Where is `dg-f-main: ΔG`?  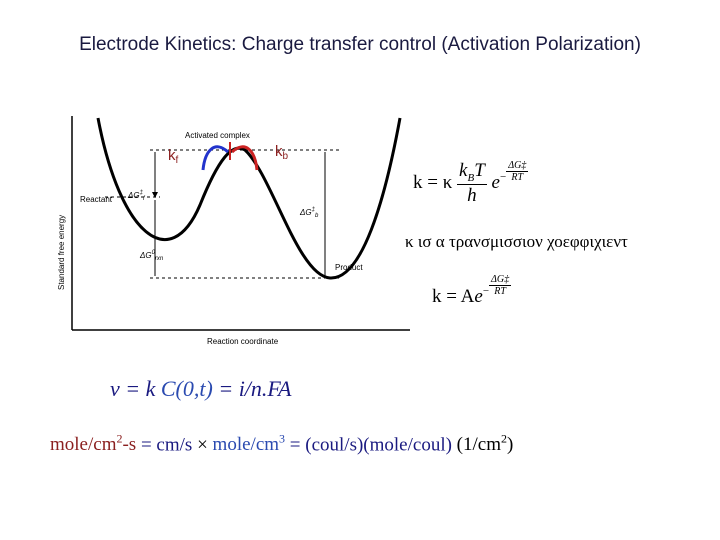
dg-f-main: ΔG is located at coordinates (133, 195).